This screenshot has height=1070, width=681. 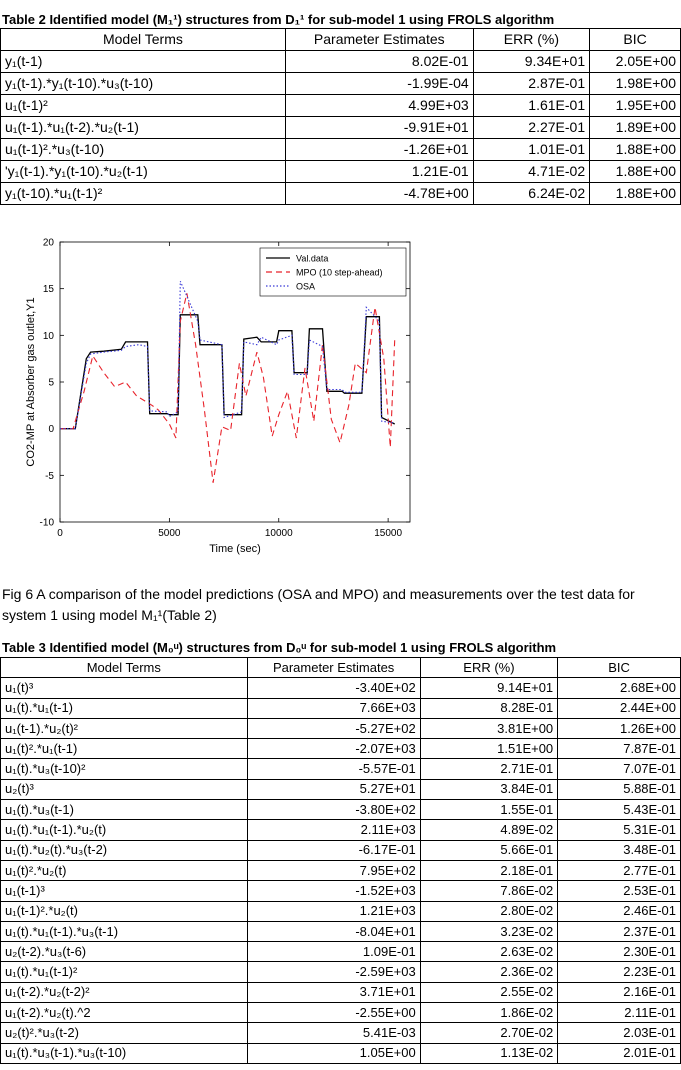 What do you see at coordinates (49, 476) in the screenshot?
I see `y-tick-label: -5` at bounding box center [49, 476].